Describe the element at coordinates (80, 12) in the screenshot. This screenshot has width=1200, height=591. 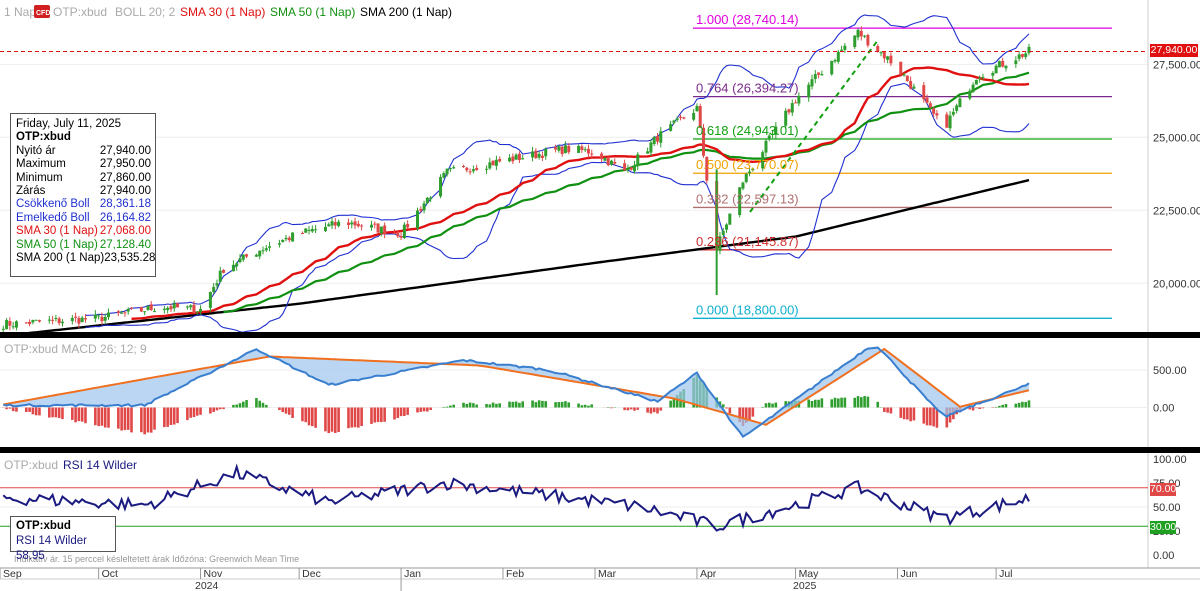
I see `header-symbol: OTP:xbud` at that location.